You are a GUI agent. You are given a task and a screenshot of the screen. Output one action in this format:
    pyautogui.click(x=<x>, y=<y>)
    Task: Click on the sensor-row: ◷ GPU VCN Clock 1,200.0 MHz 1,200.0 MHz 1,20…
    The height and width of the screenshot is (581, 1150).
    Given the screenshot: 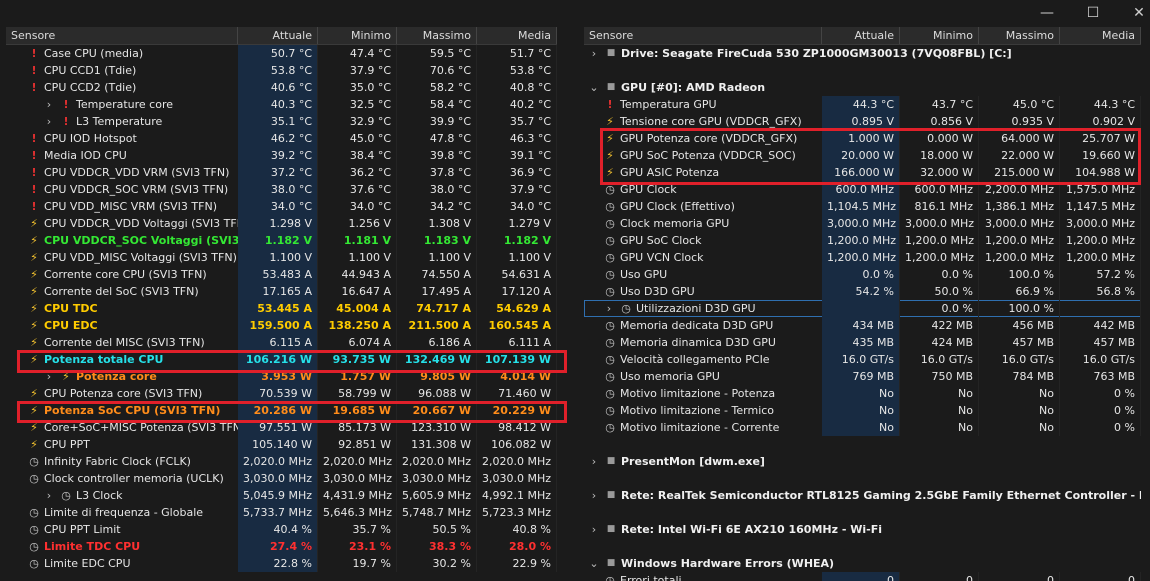 What is the action you would take?
    pyautogui.click(x=862, y=257)
    